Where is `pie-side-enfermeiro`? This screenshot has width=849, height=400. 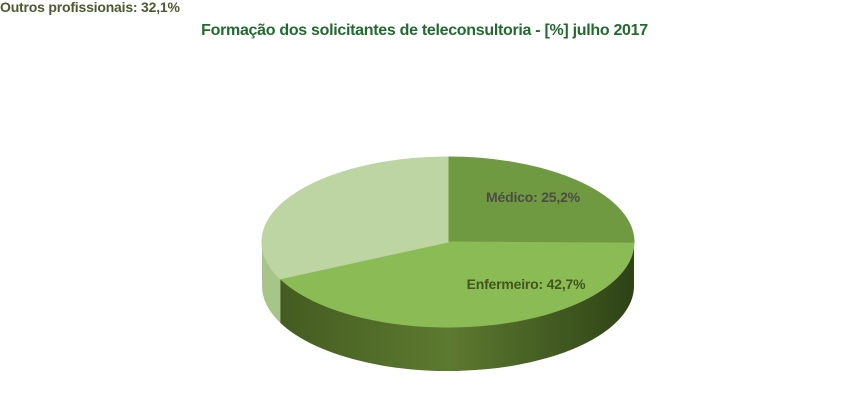
pie-side-enfermeiro is located at coordinates (457, 307).